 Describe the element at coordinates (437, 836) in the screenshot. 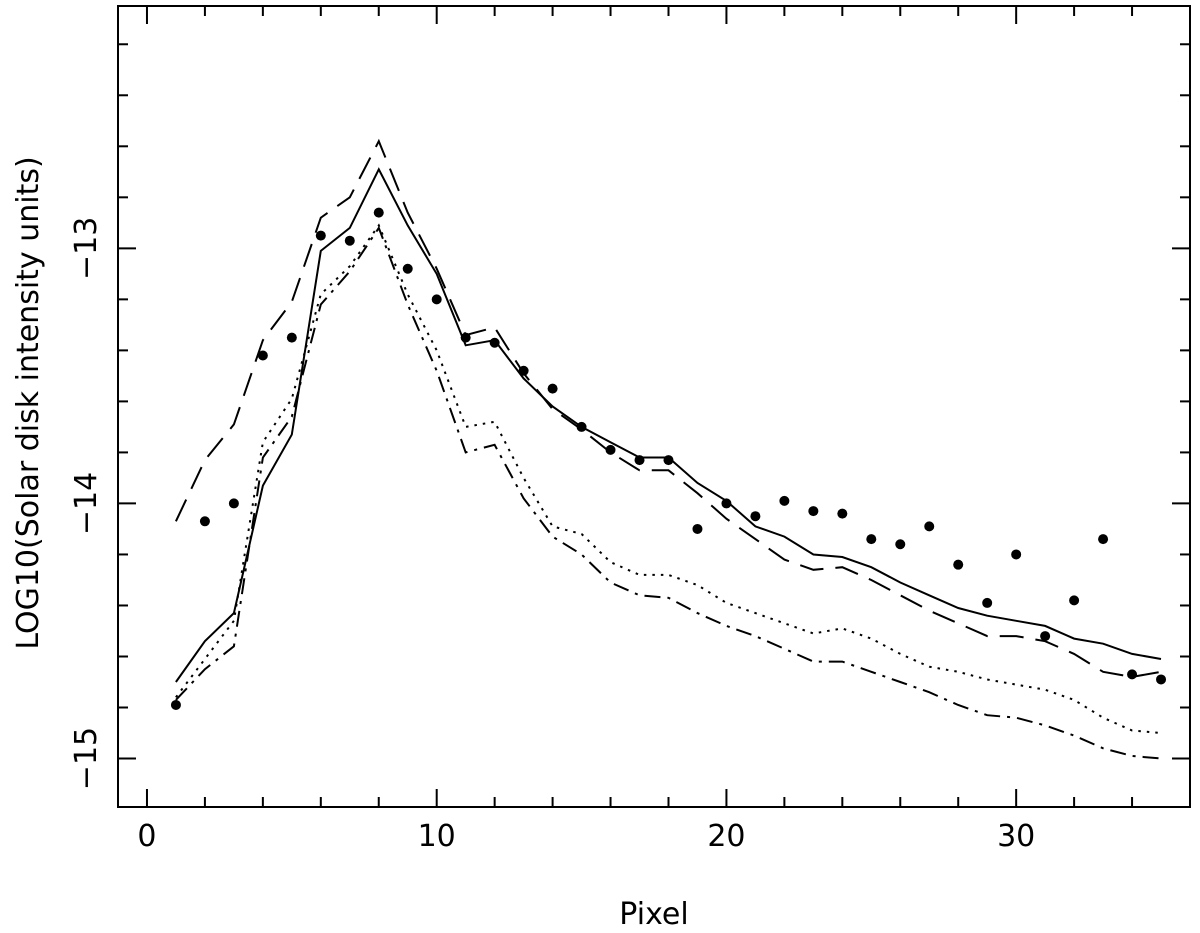

I see `x-tick-label: 10` at that location.